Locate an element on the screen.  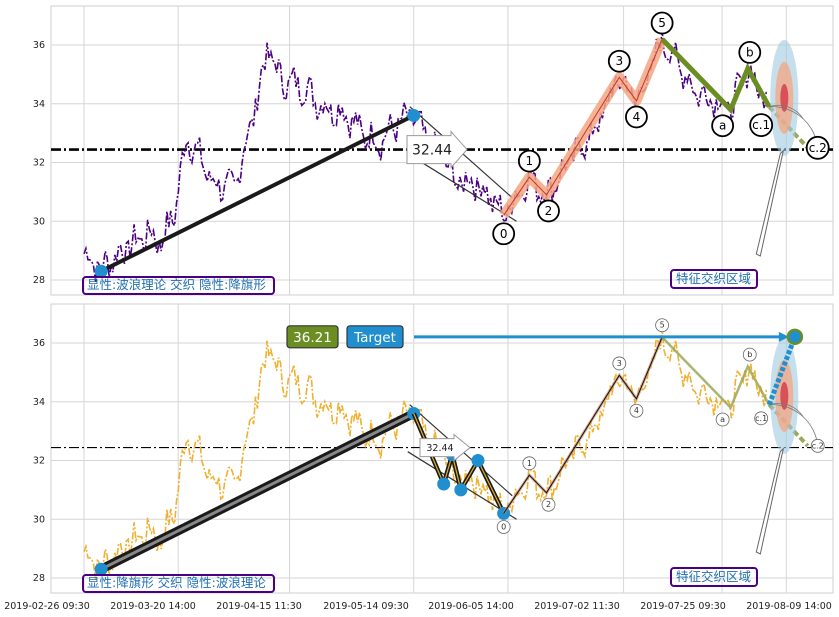
flag-zigzag-inner is located at coordinates (459, 463).